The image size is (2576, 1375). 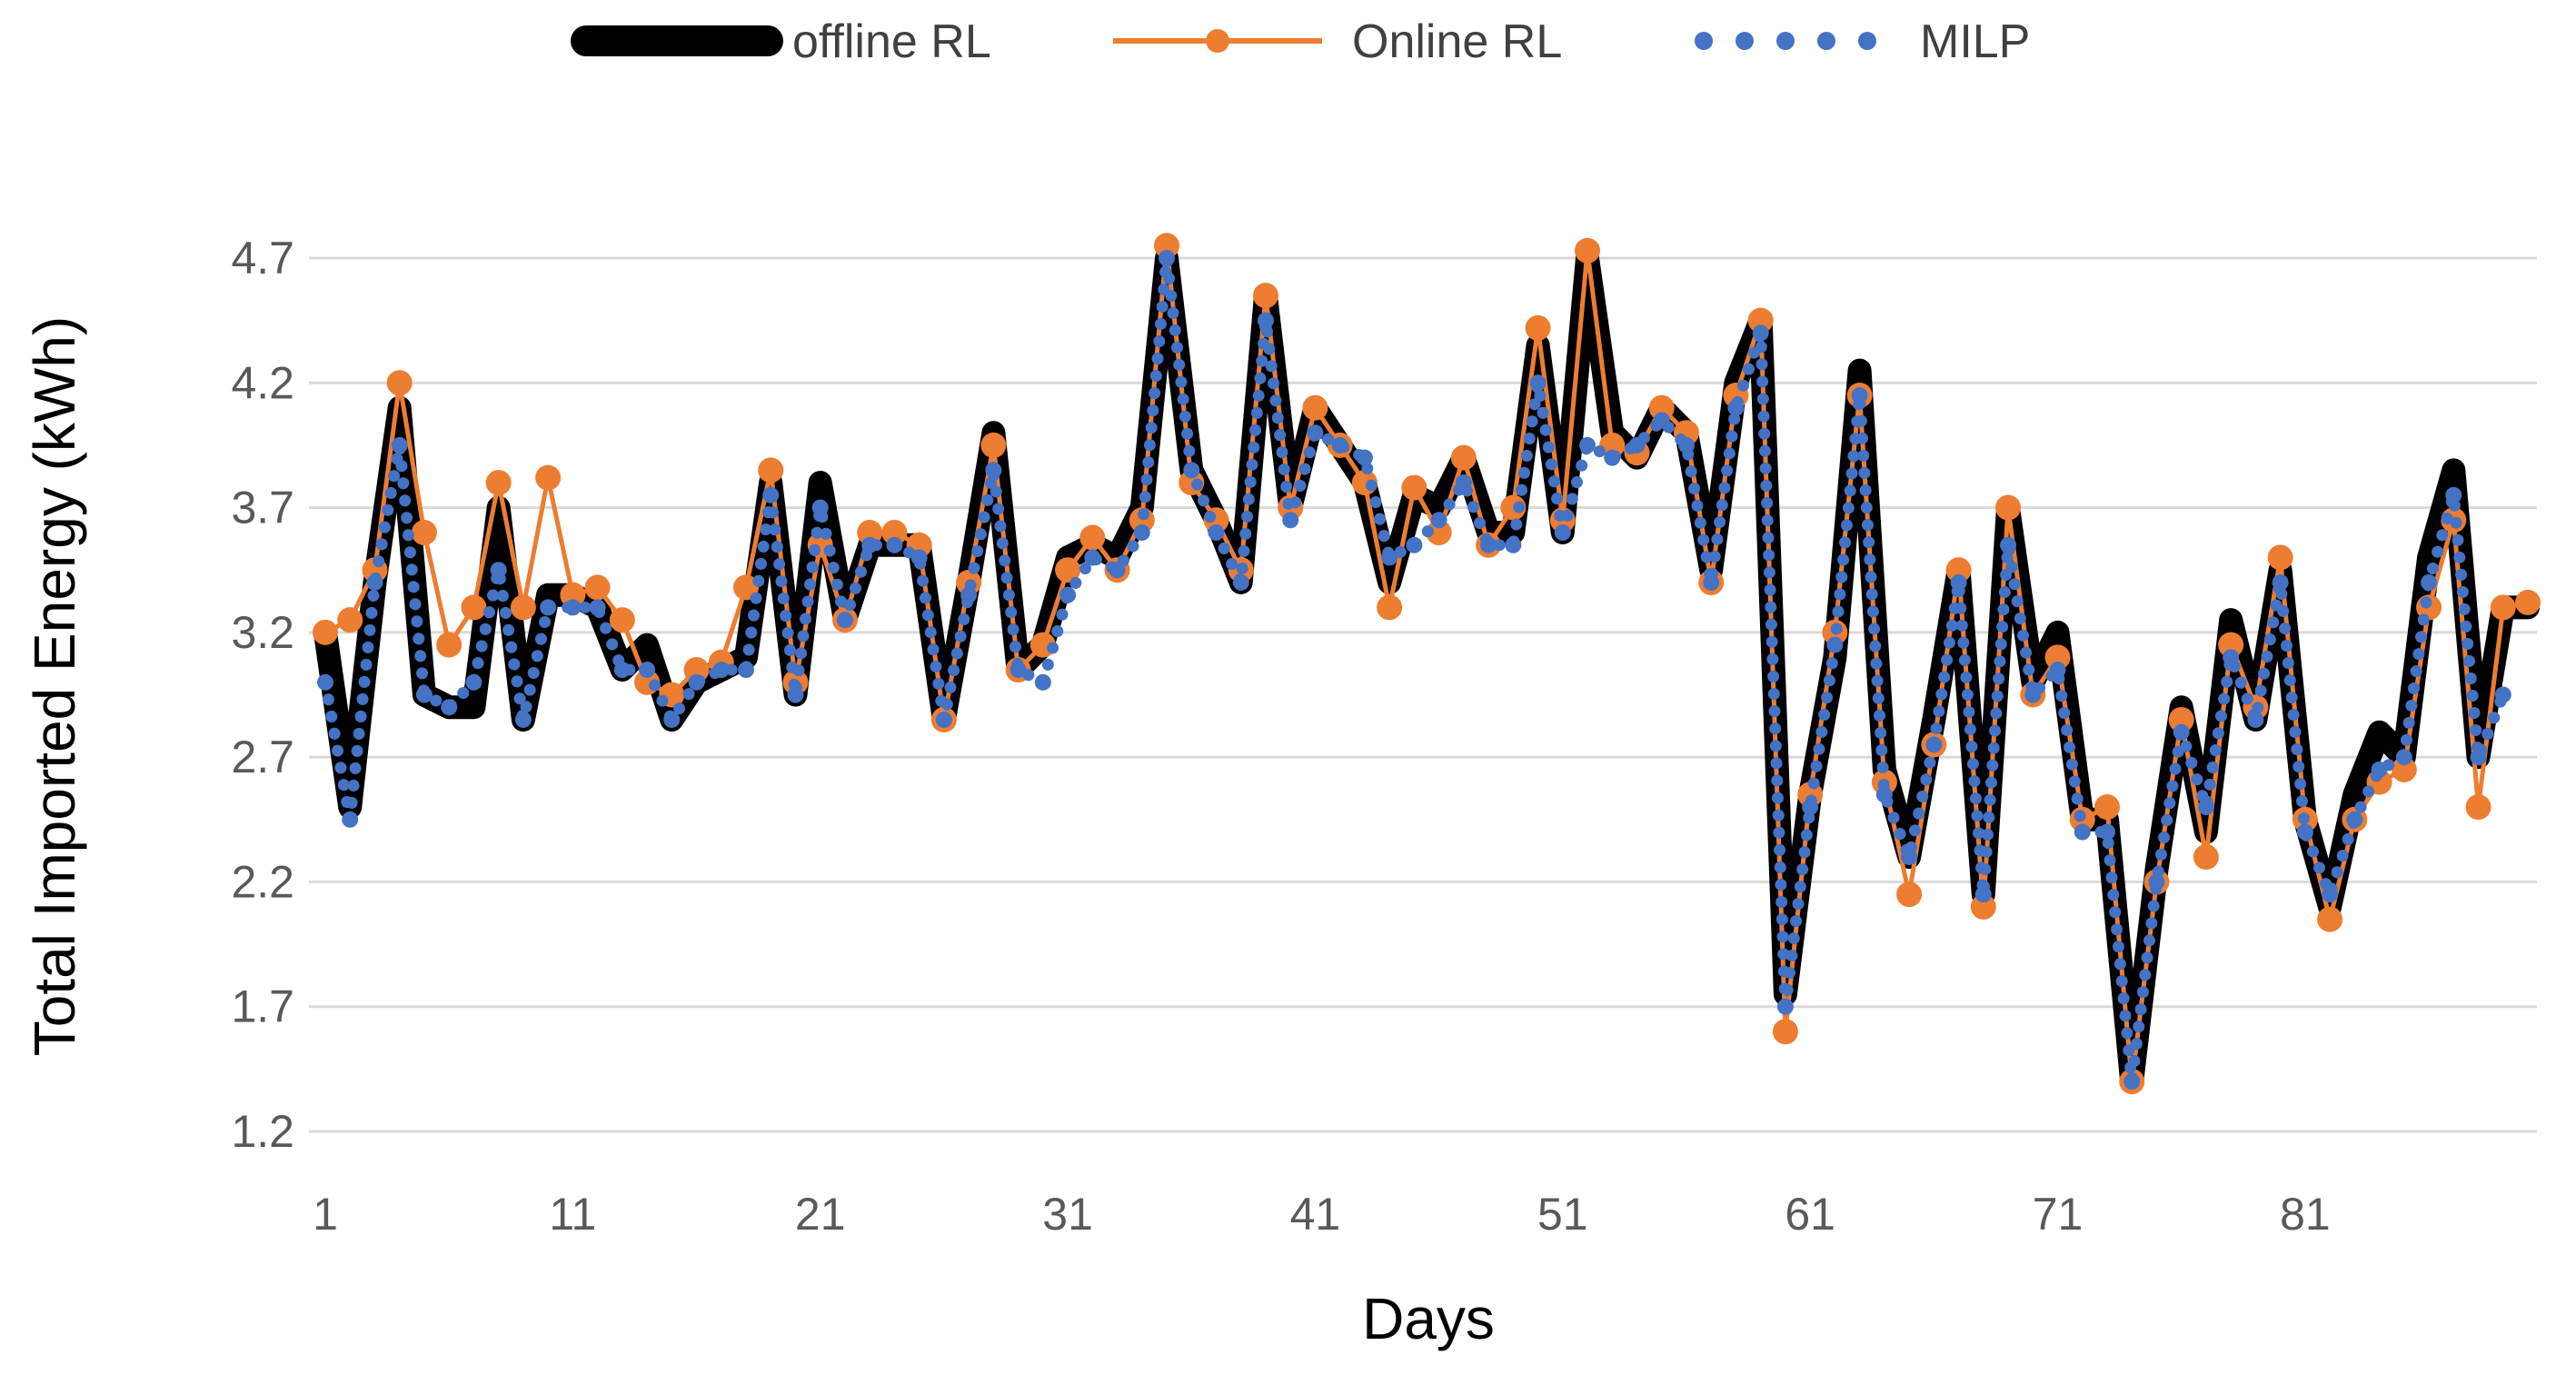 I want to click on x-tick-label: 71, so click(x=2058, y=1214).